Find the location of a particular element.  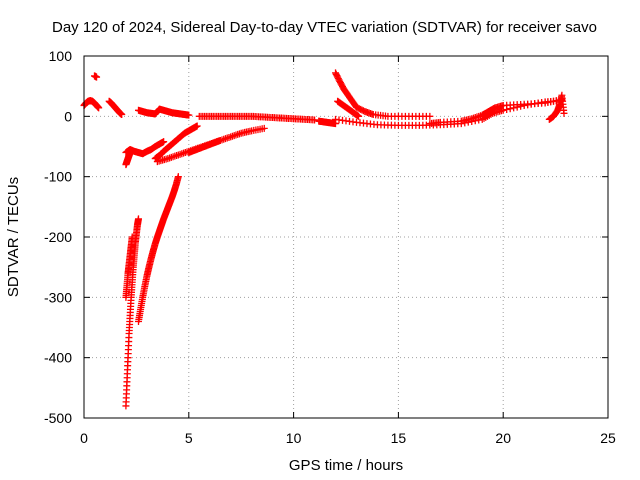

series-neg-2.1-low is located at coordinates (128, 159).